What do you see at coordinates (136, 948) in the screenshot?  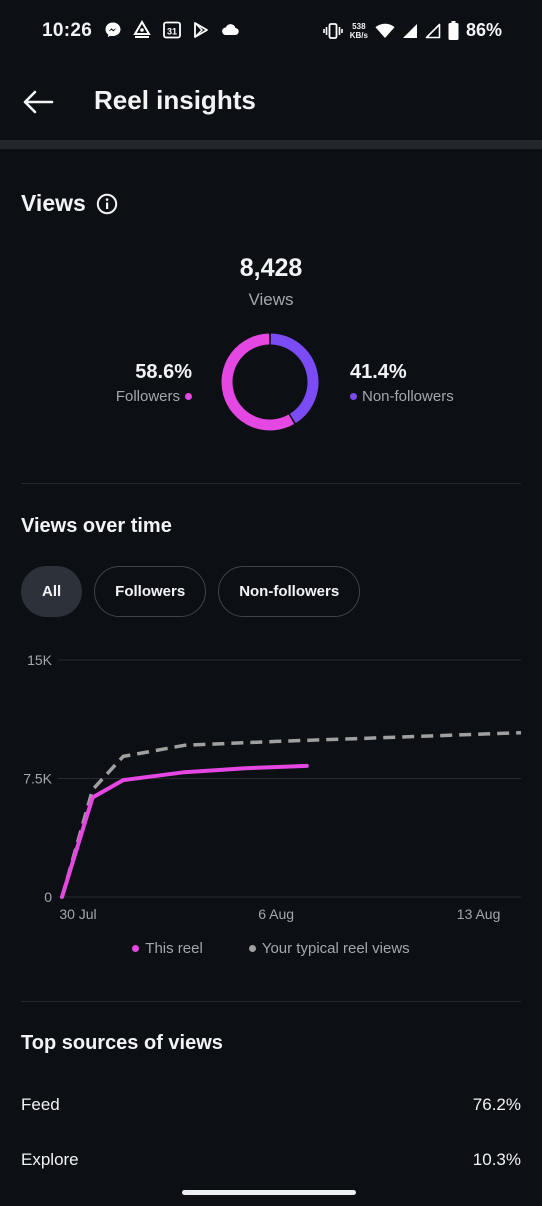 I see `this-reel-dot-icon` at bounding box center [136, 948].